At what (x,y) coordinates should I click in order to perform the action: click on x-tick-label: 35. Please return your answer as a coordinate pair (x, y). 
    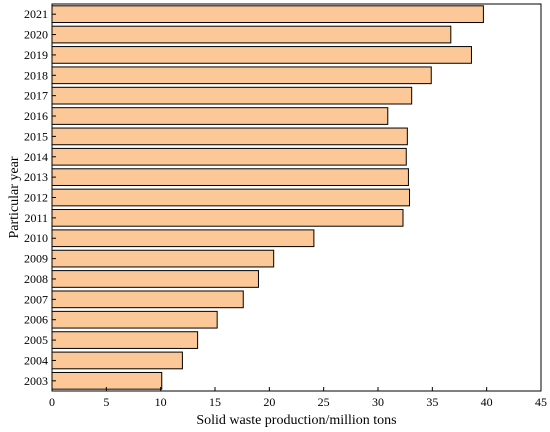
    Looking at the image, I should click on (432, 402).